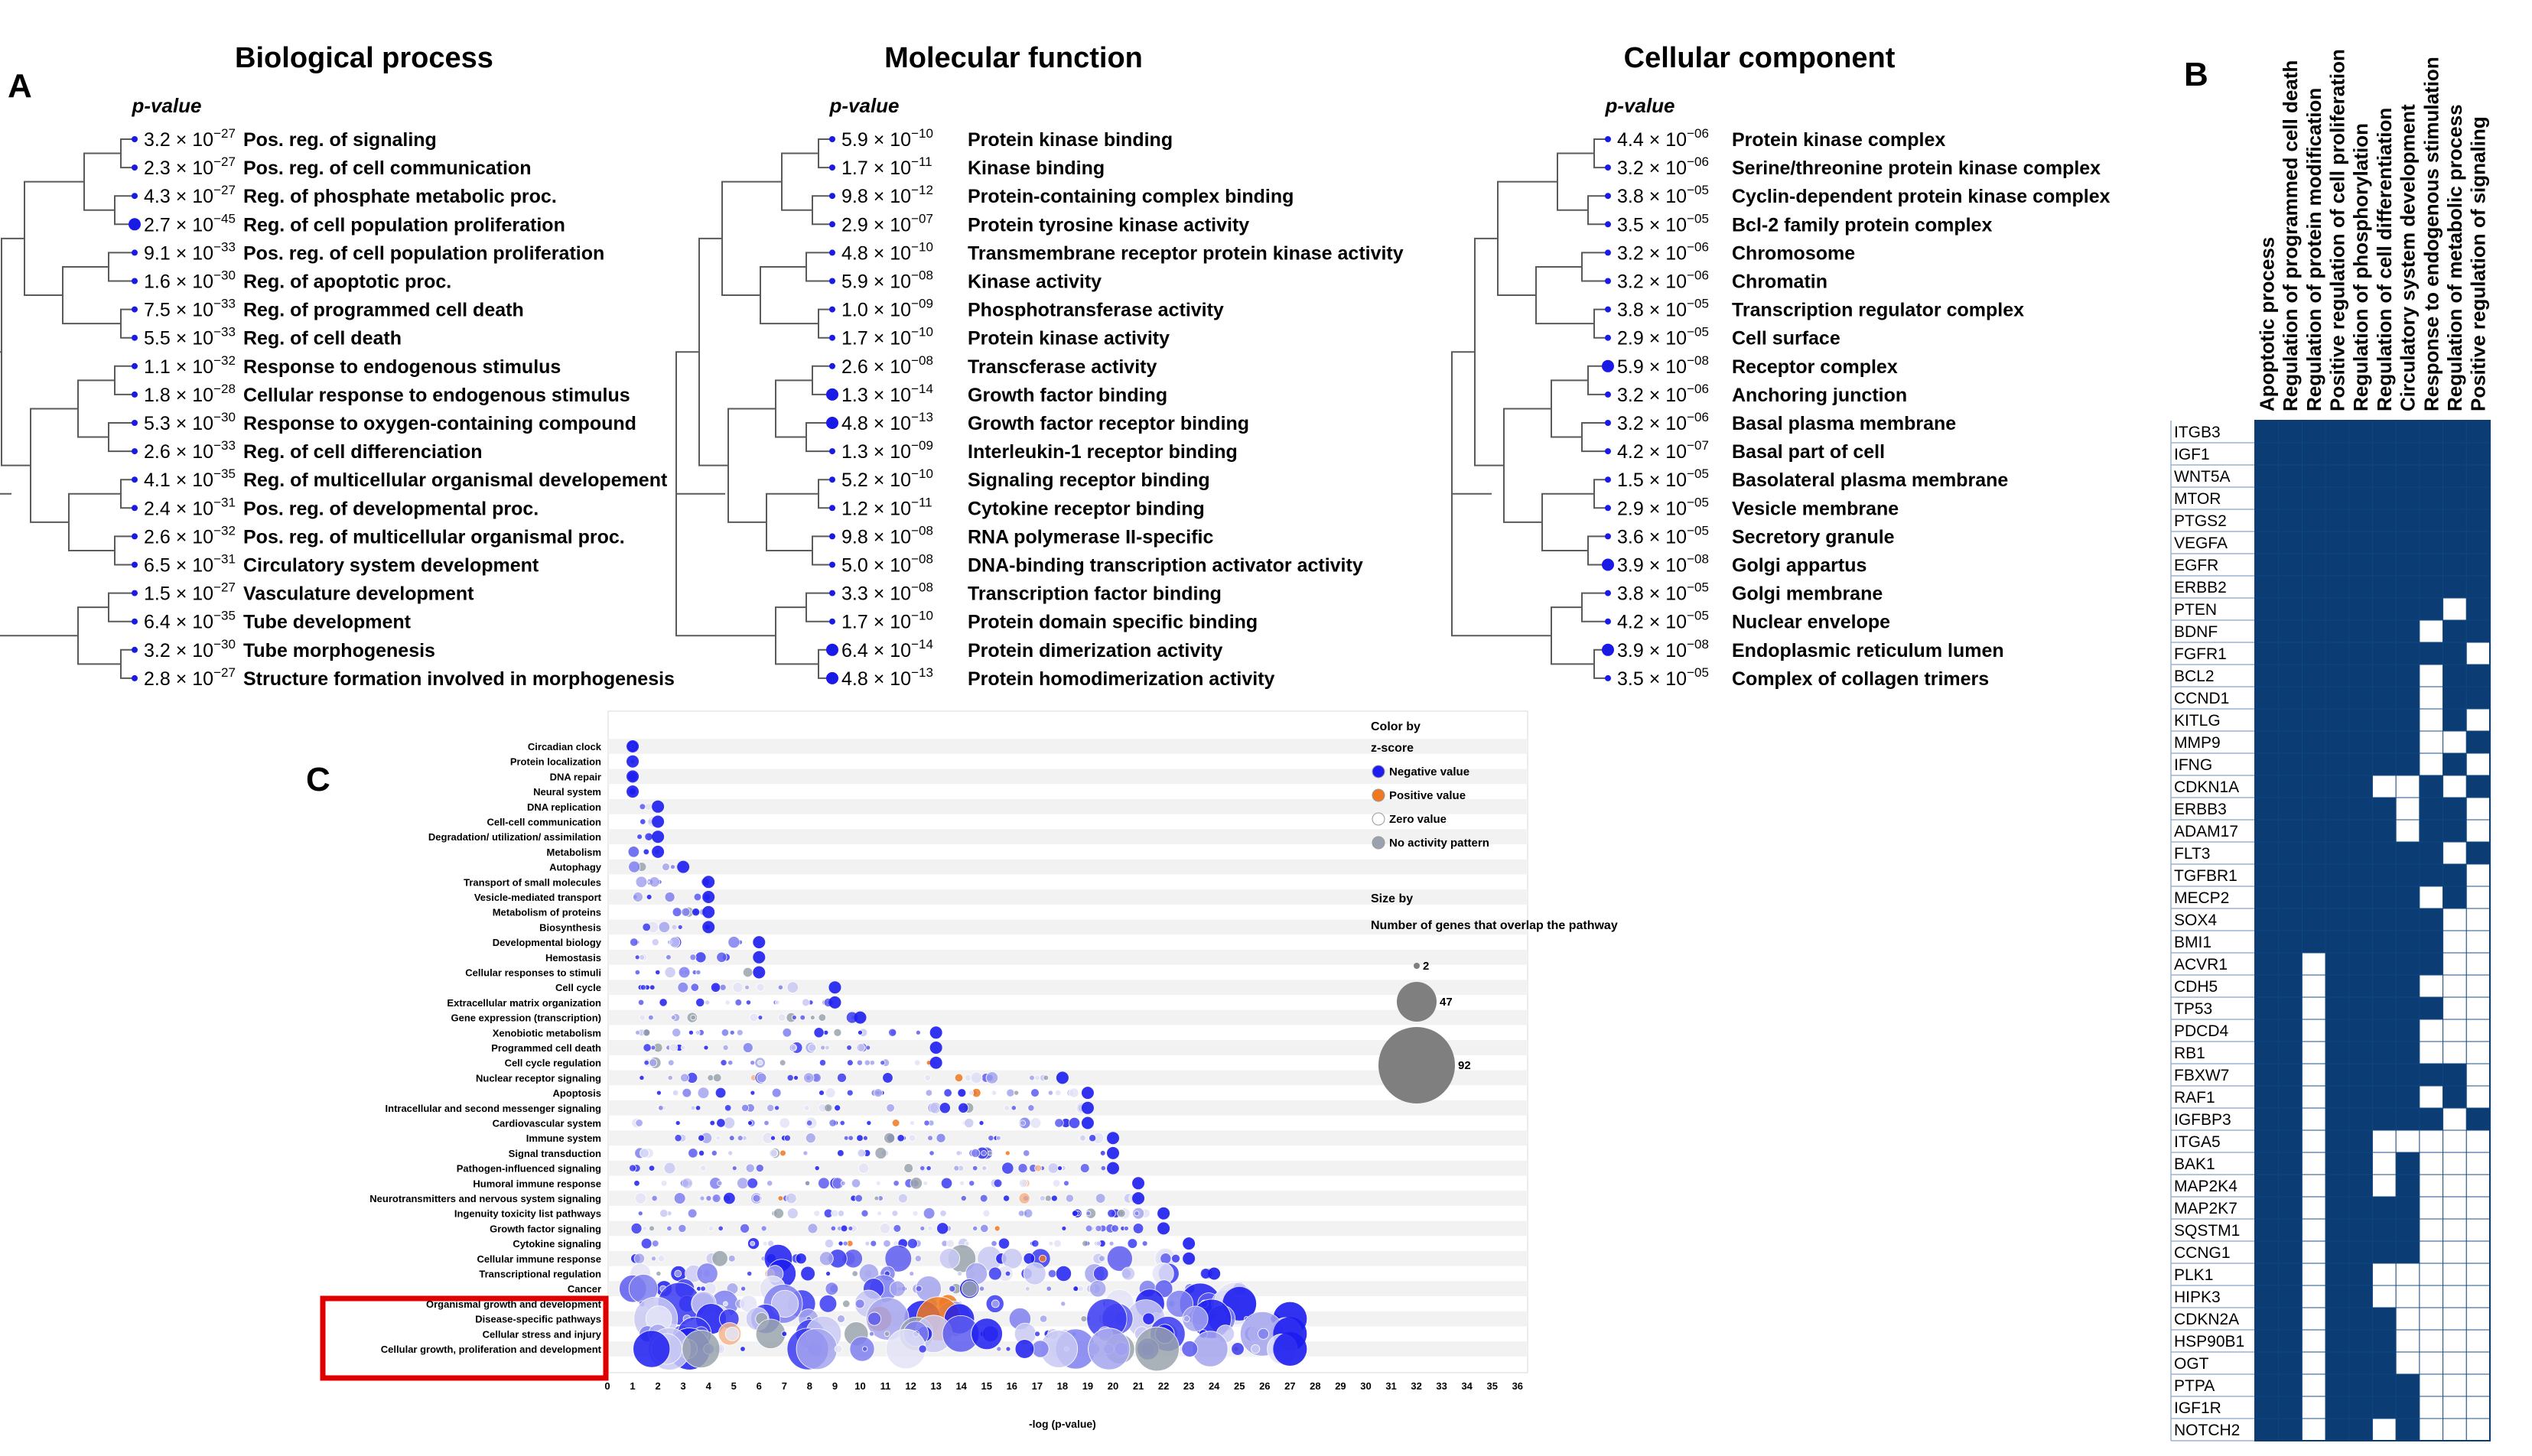  I want to click on p-value-text: 1.8 × 10⁻²⁸, so click(190, 394).